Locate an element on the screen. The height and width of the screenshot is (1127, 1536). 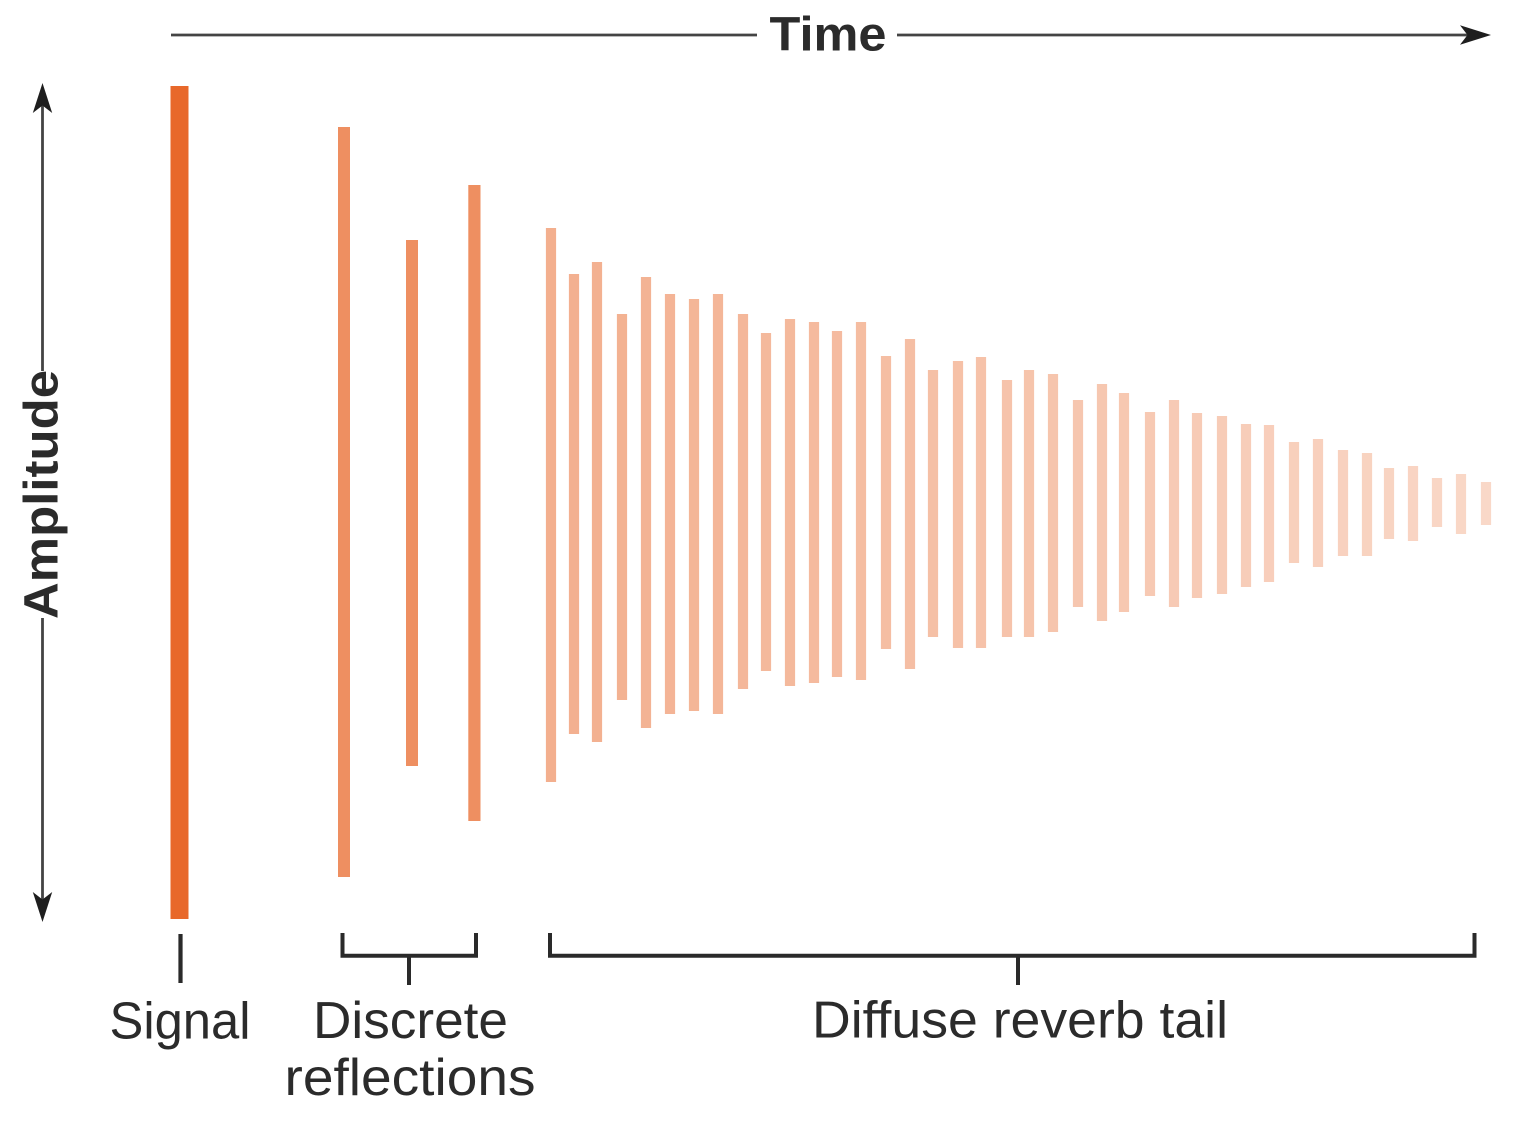
svg-text: Signal is located at coordinates (180, 1022).